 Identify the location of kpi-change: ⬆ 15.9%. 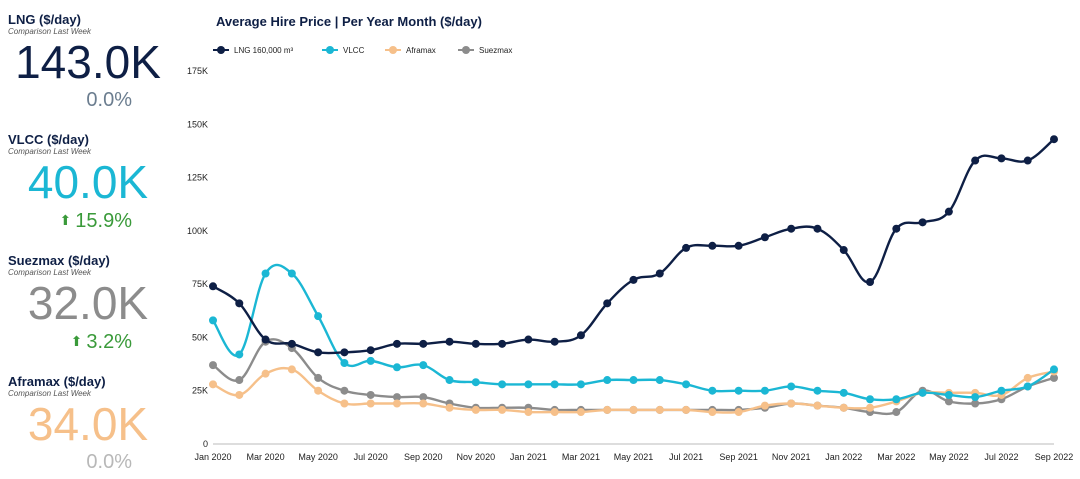
(70, 220).